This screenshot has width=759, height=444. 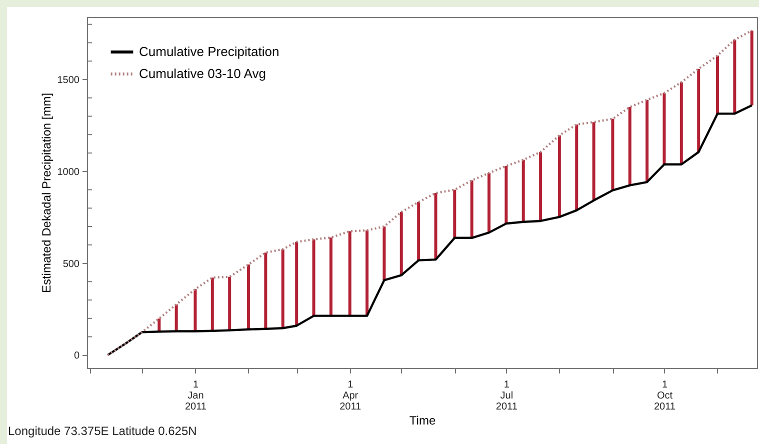 What do you see at coordinates (68, 80) in the screenshot?
I see `y-tick-label: 1500` at bounding box center [68, 80].